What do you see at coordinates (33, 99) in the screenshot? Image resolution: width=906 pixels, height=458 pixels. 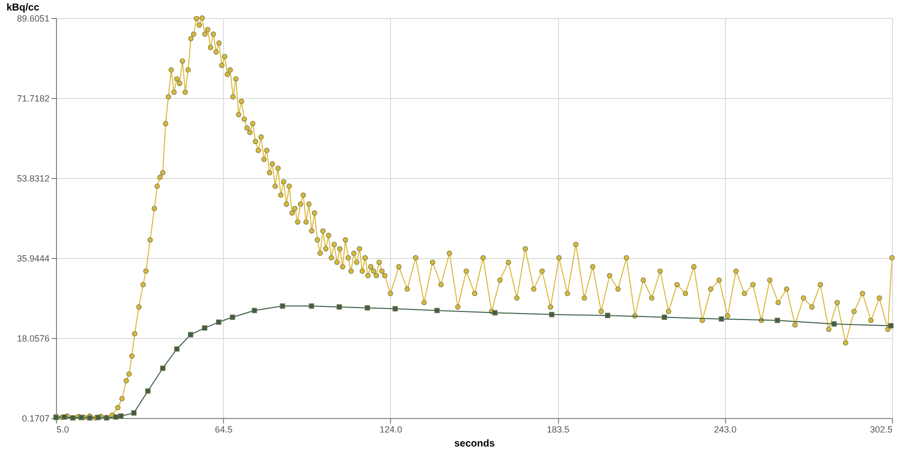 I see `y-tick-label: 71.7182` at bounding box center [33, 99].